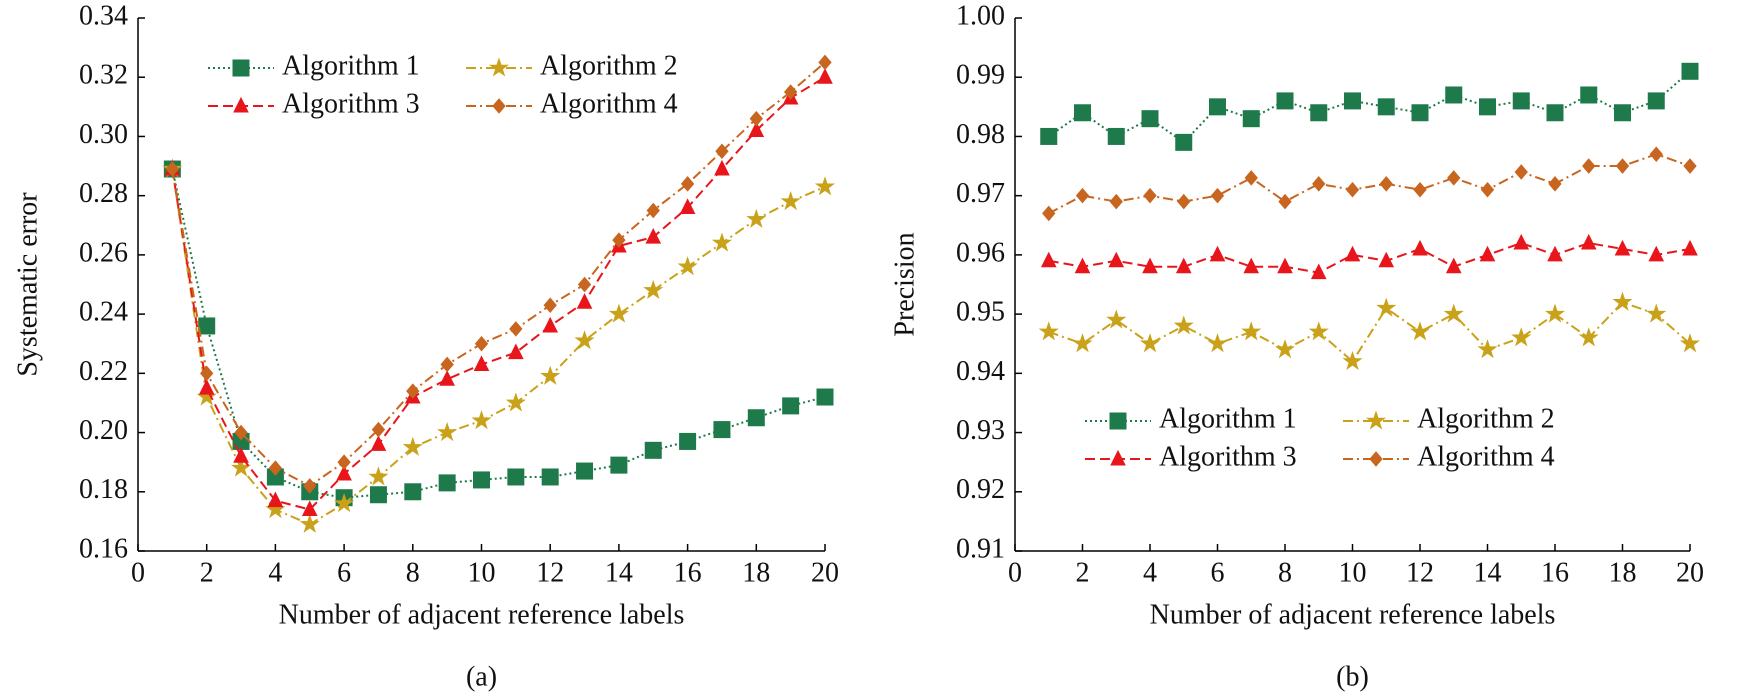  What do you see at coordinates (609, 103) in the screenshot?
I see `legend-label: Algorithm 4` at bounding box center [609, 103].